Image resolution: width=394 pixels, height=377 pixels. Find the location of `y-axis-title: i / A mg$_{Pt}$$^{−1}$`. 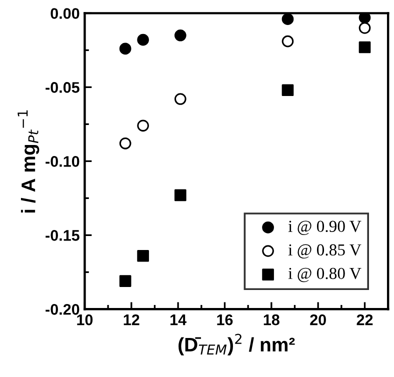

y-axis-title: i / A mg$_{Pt}$$^{−1}$ is located at coordinates (29, 161).